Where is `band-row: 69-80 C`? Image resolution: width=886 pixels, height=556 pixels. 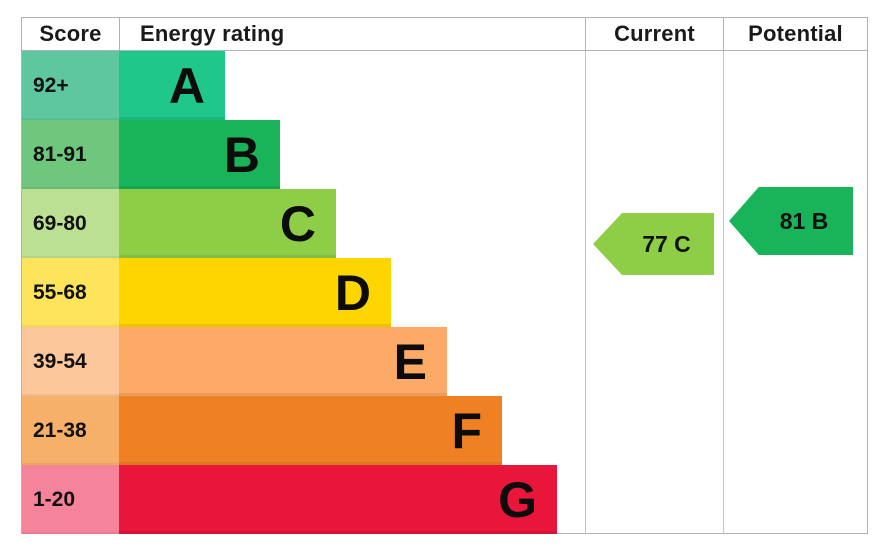
band-row: 69-80 C is located at coordinates (444, 223).